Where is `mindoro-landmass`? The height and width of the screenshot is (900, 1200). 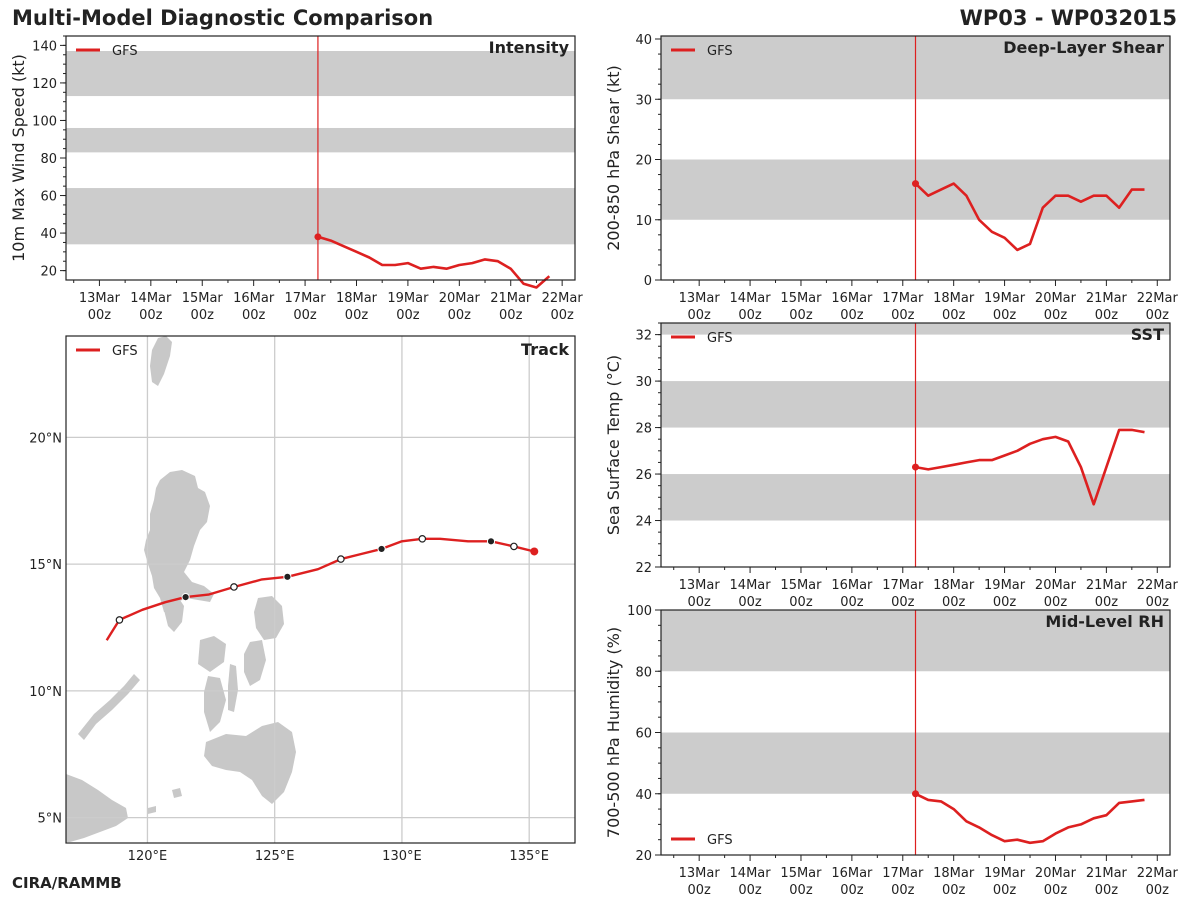 mindoro-landmass is located at coordinates (174, 613).